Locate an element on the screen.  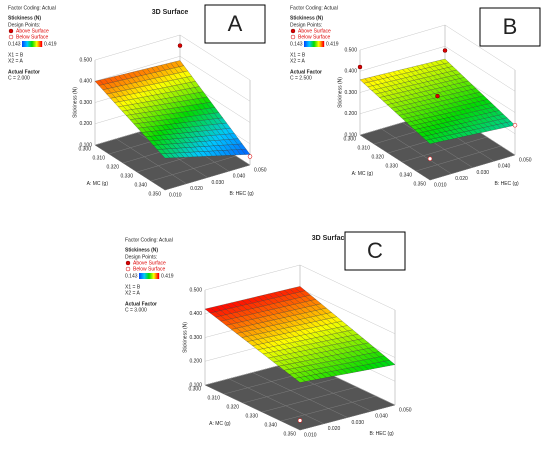
panel-label: C is located at coordinates (375, 250).